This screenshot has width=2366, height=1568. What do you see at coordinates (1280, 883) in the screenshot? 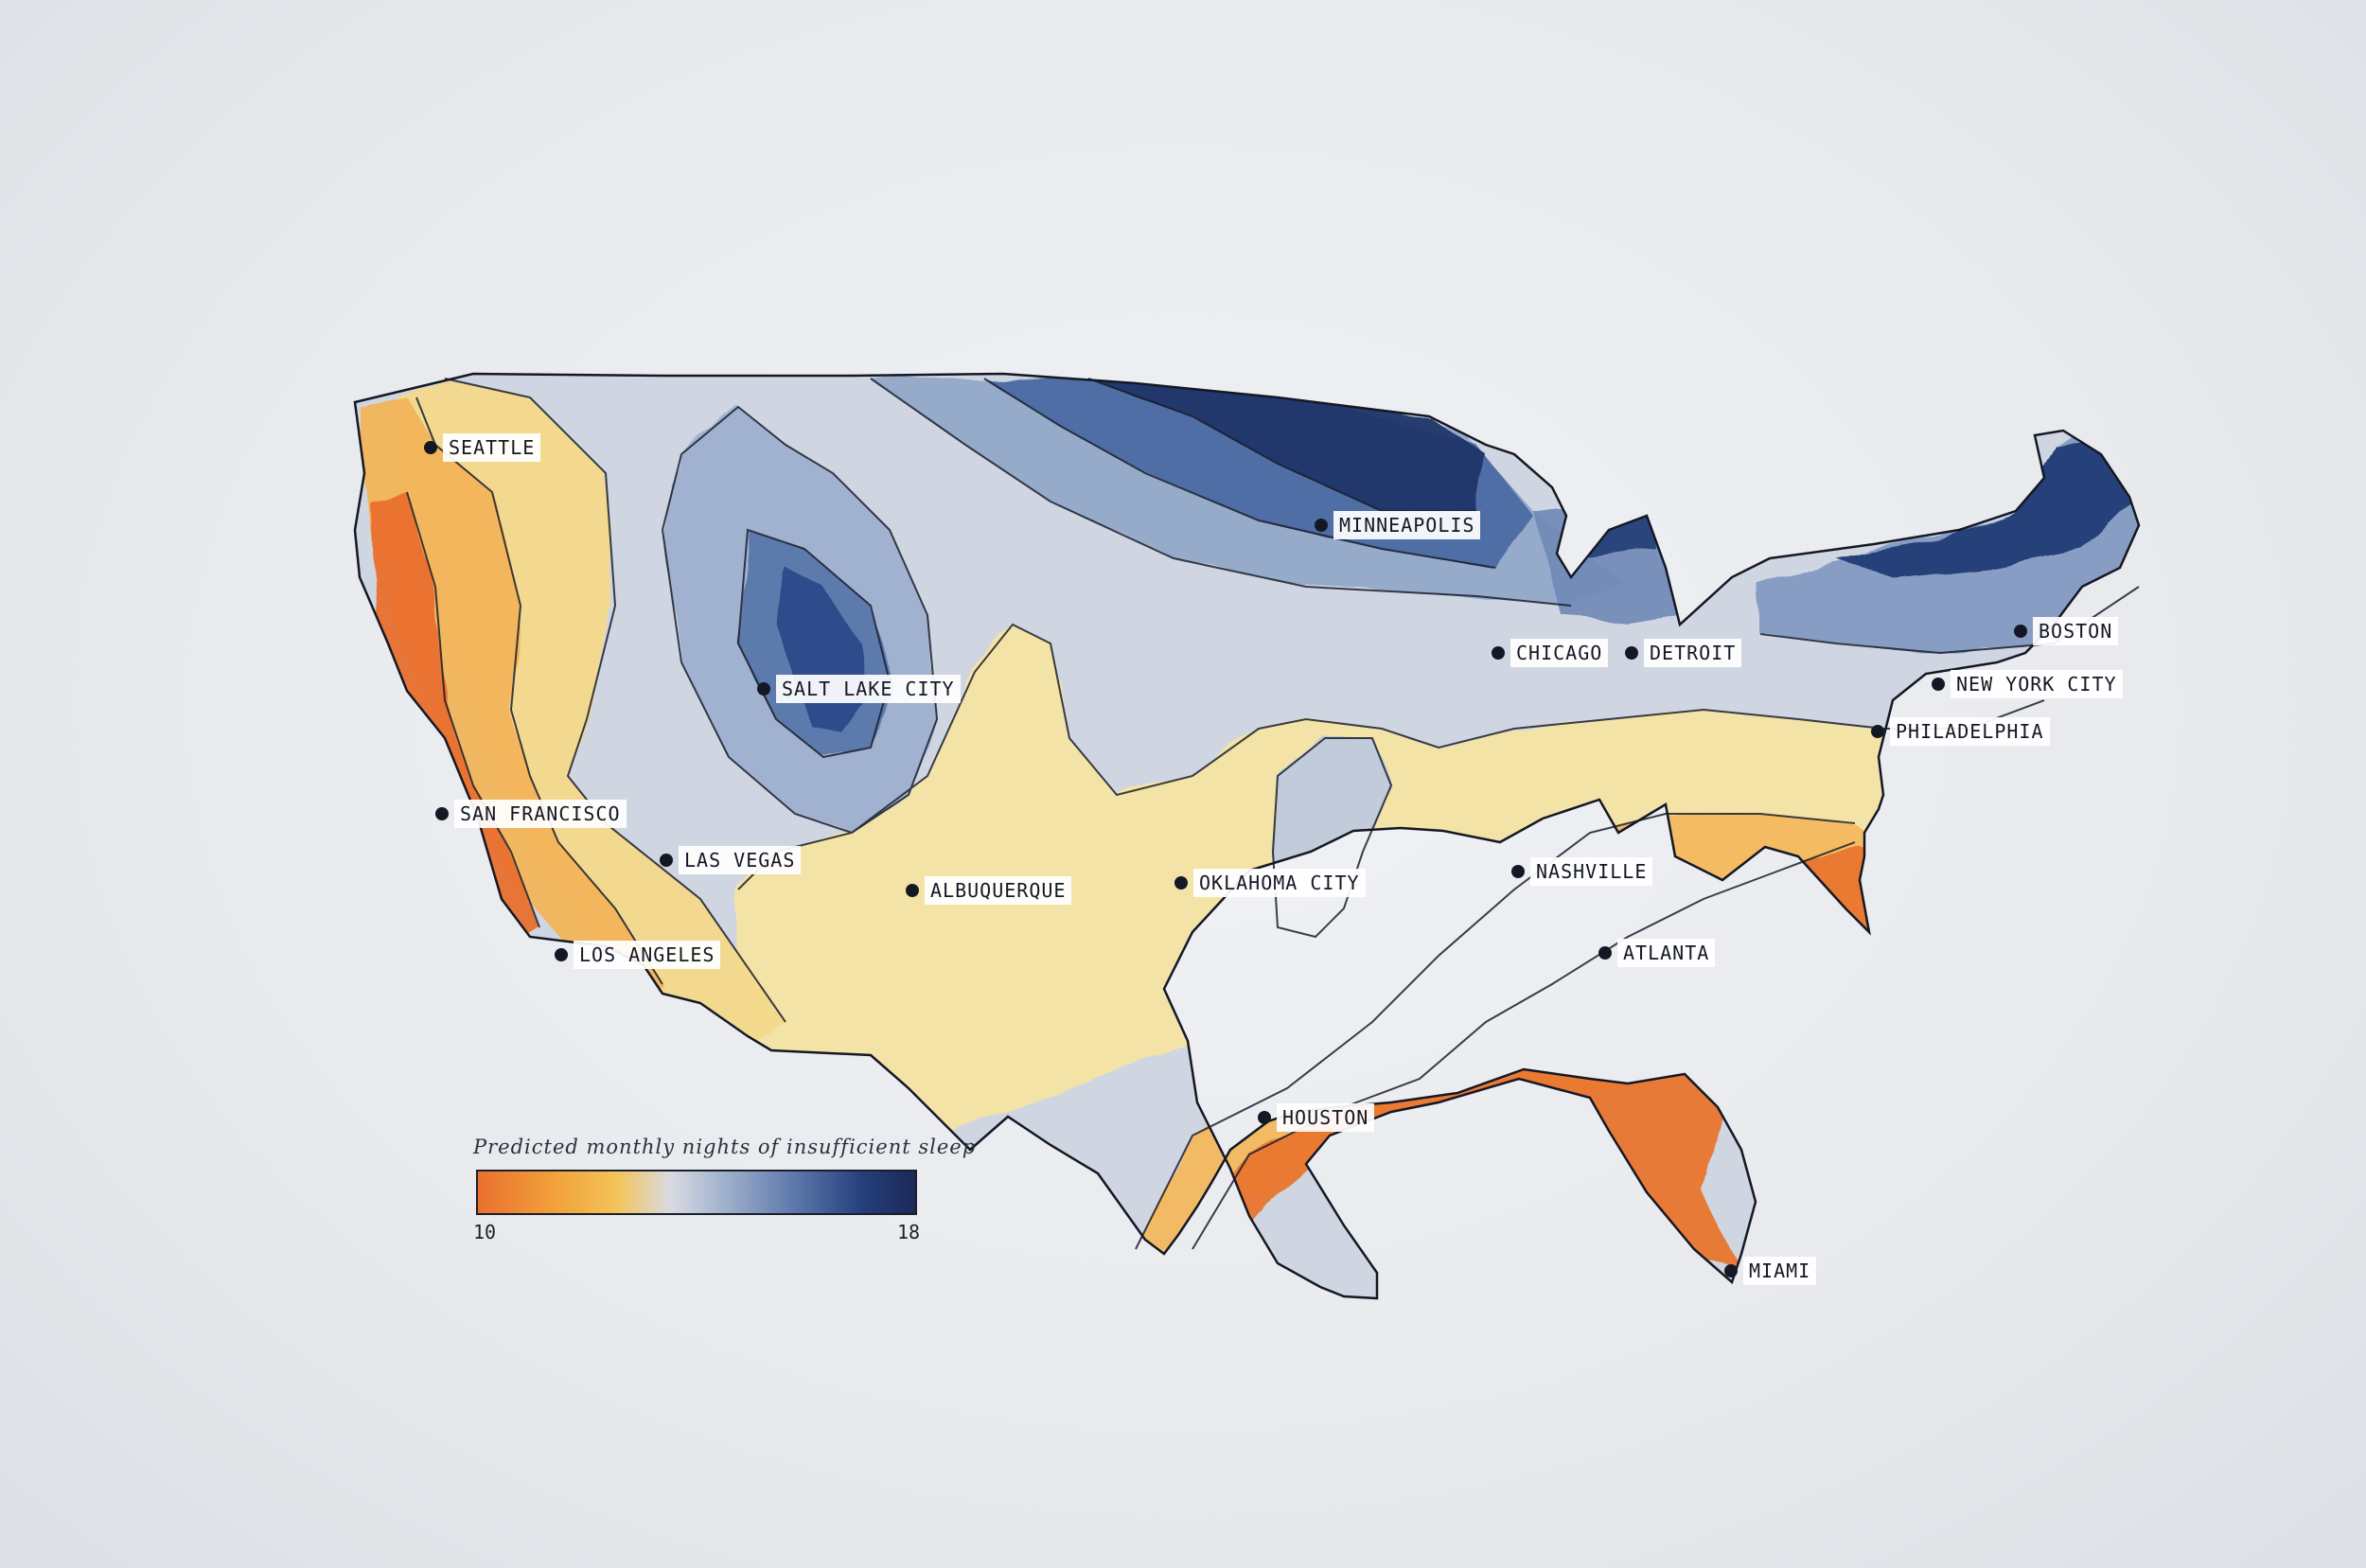
I see `city-label: OKLAHOMA CITY` at bounding box center [1280, 883].